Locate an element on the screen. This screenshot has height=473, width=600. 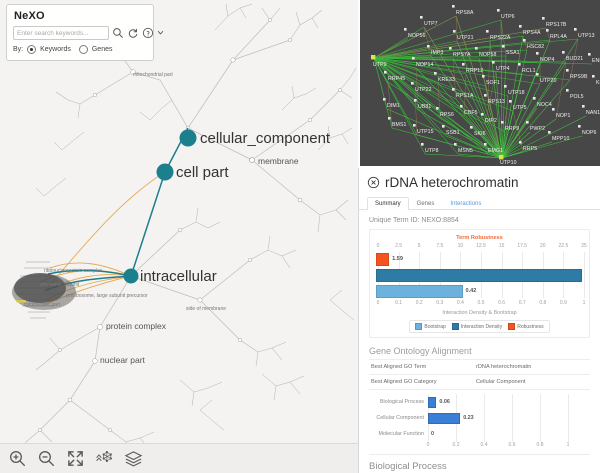
go-label-molecular-function: Molecular Function is located at coordinates (401, 434).